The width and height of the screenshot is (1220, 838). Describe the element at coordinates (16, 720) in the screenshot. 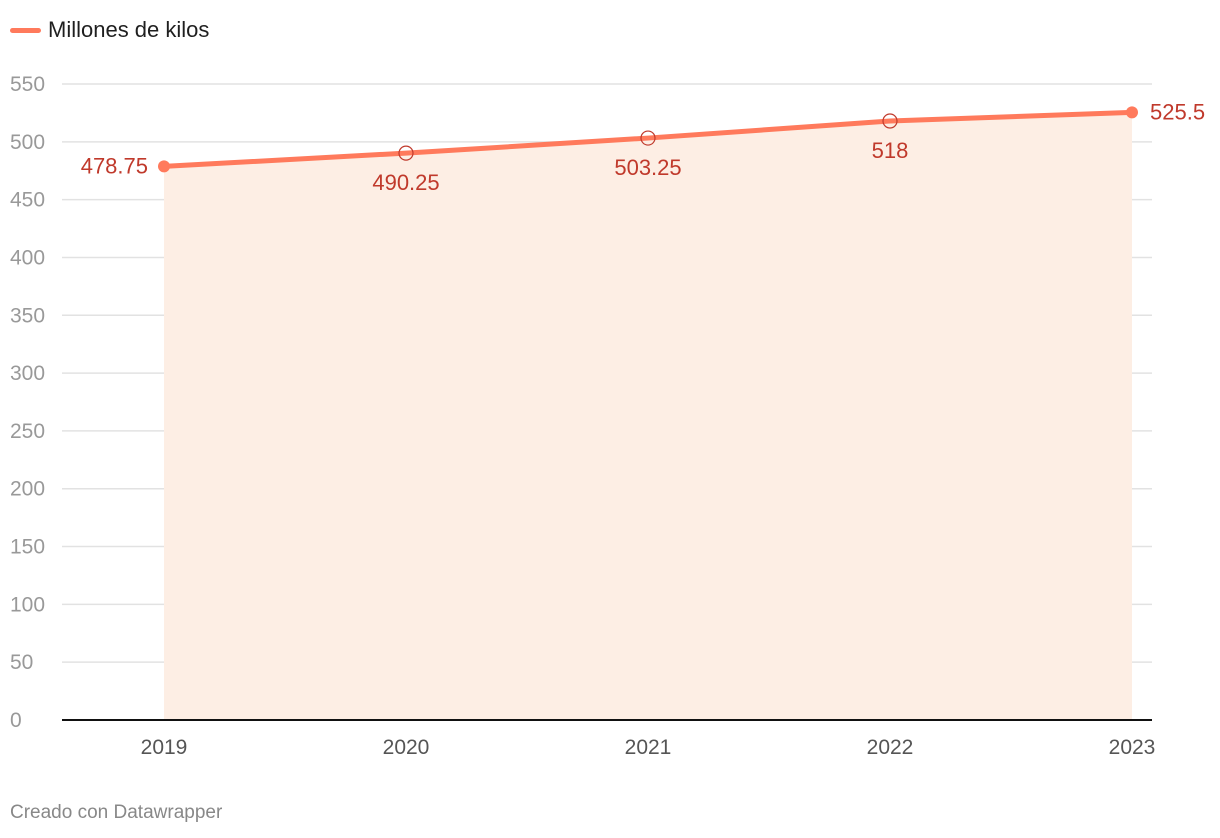

I see `y-tick-label: 0` at that location.